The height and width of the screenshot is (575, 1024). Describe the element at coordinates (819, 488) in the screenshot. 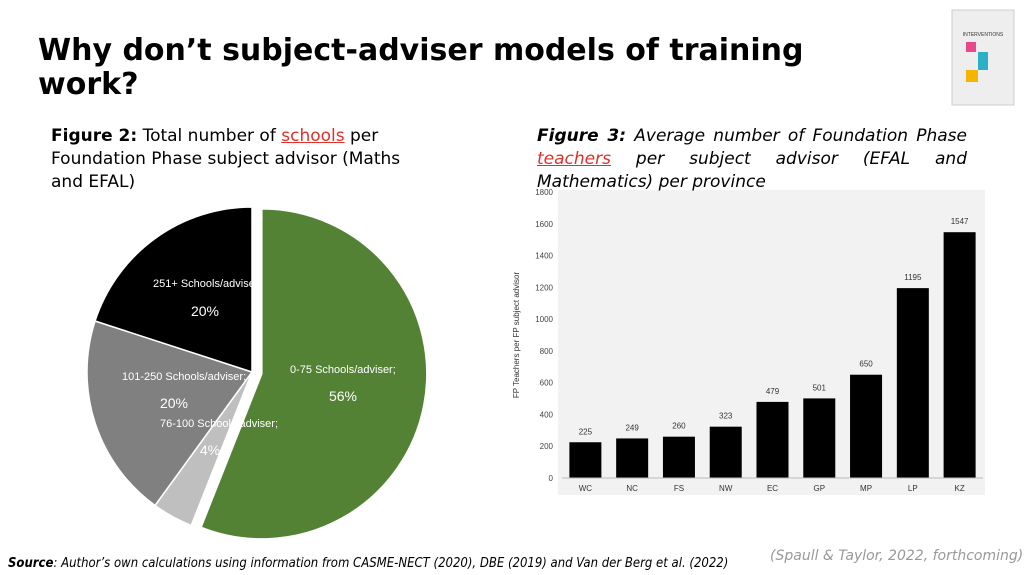

I see `x-tick-label: GP` at that location.